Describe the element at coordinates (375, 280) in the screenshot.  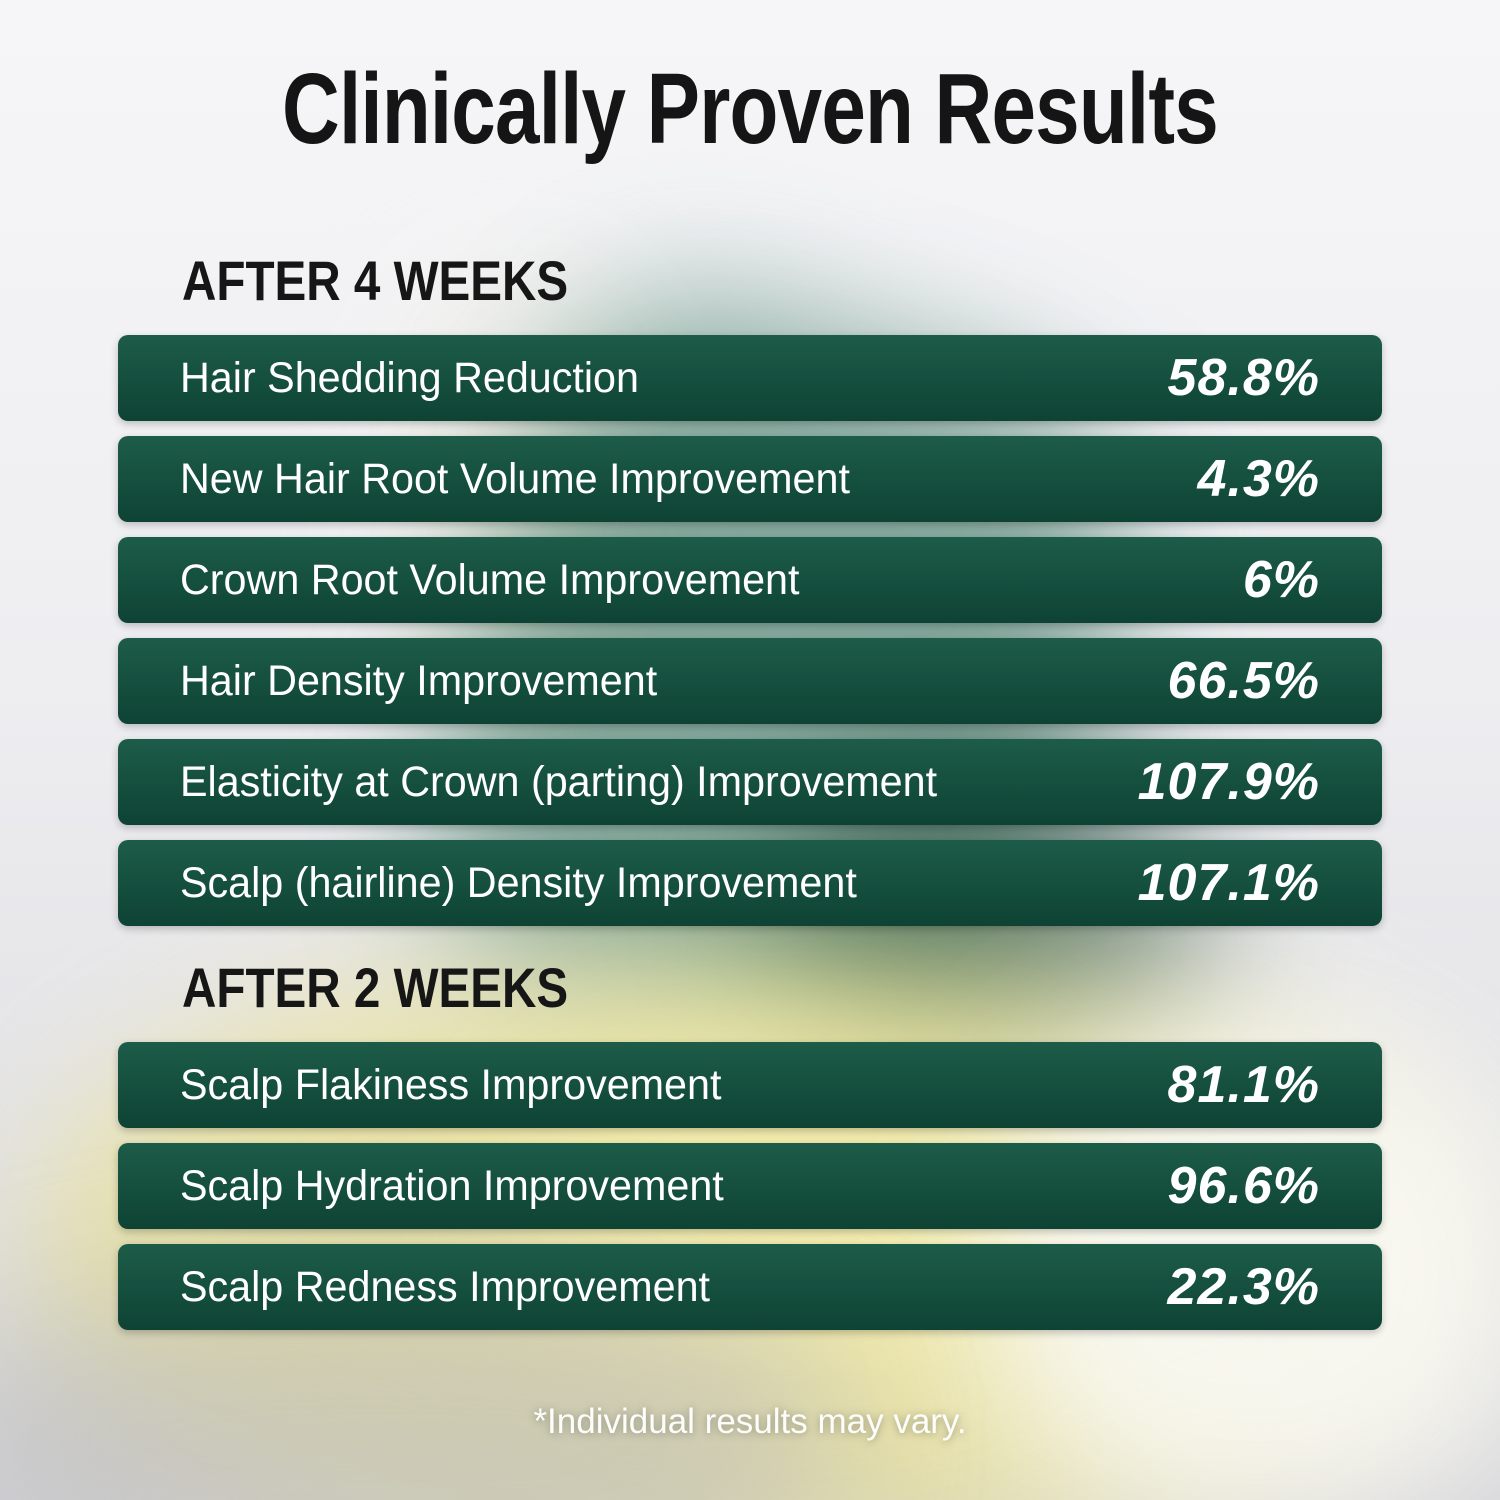
I see `section-heading-after-4-weeks: AFTER 4 WEEKS` at that location.